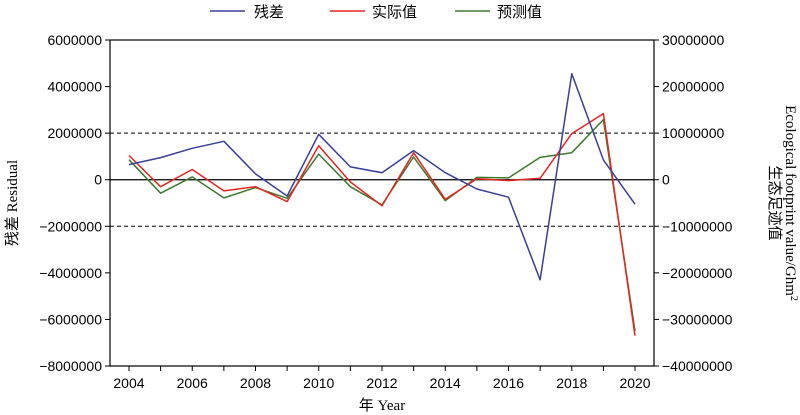 This screenshot has height=415, width=800. I want to click on y-left-tick-label: −8000000, so click(70, 366).